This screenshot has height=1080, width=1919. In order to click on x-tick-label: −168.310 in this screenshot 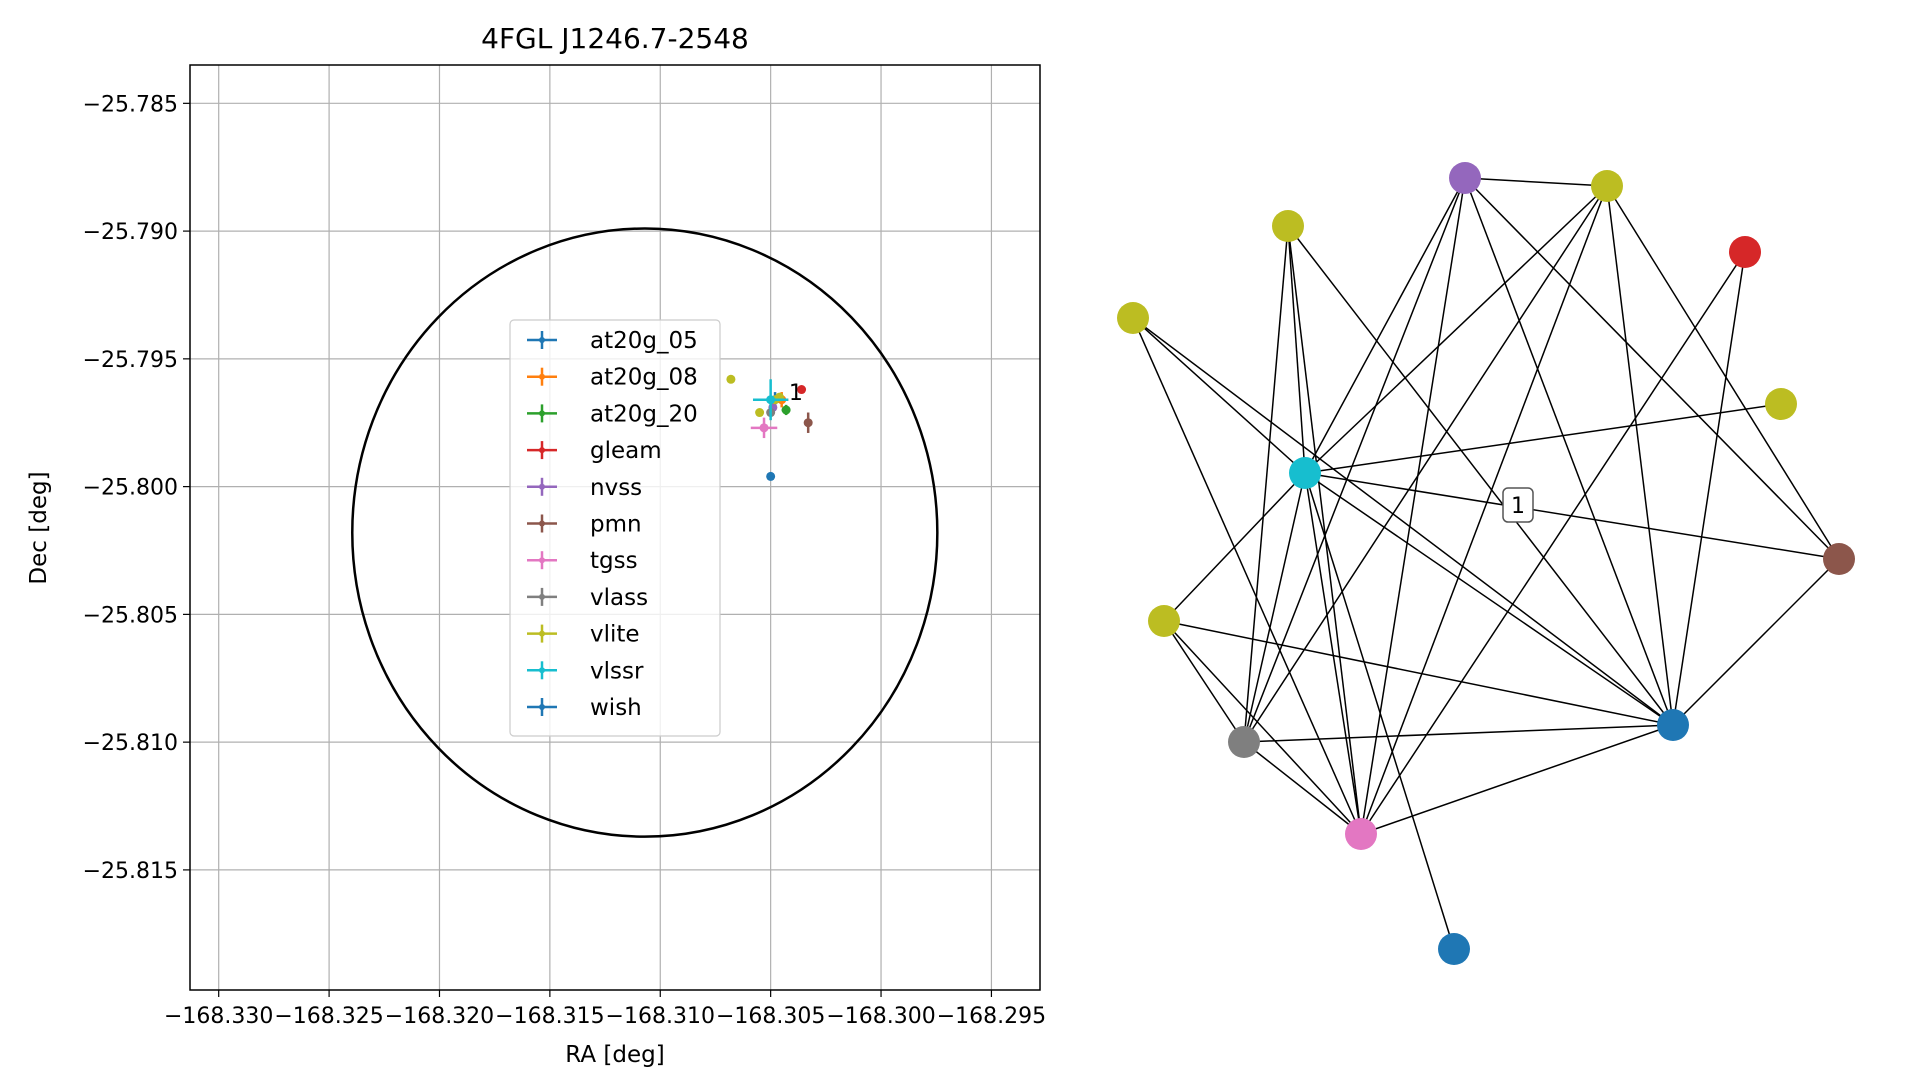, I will do `click(660, 1016)`.